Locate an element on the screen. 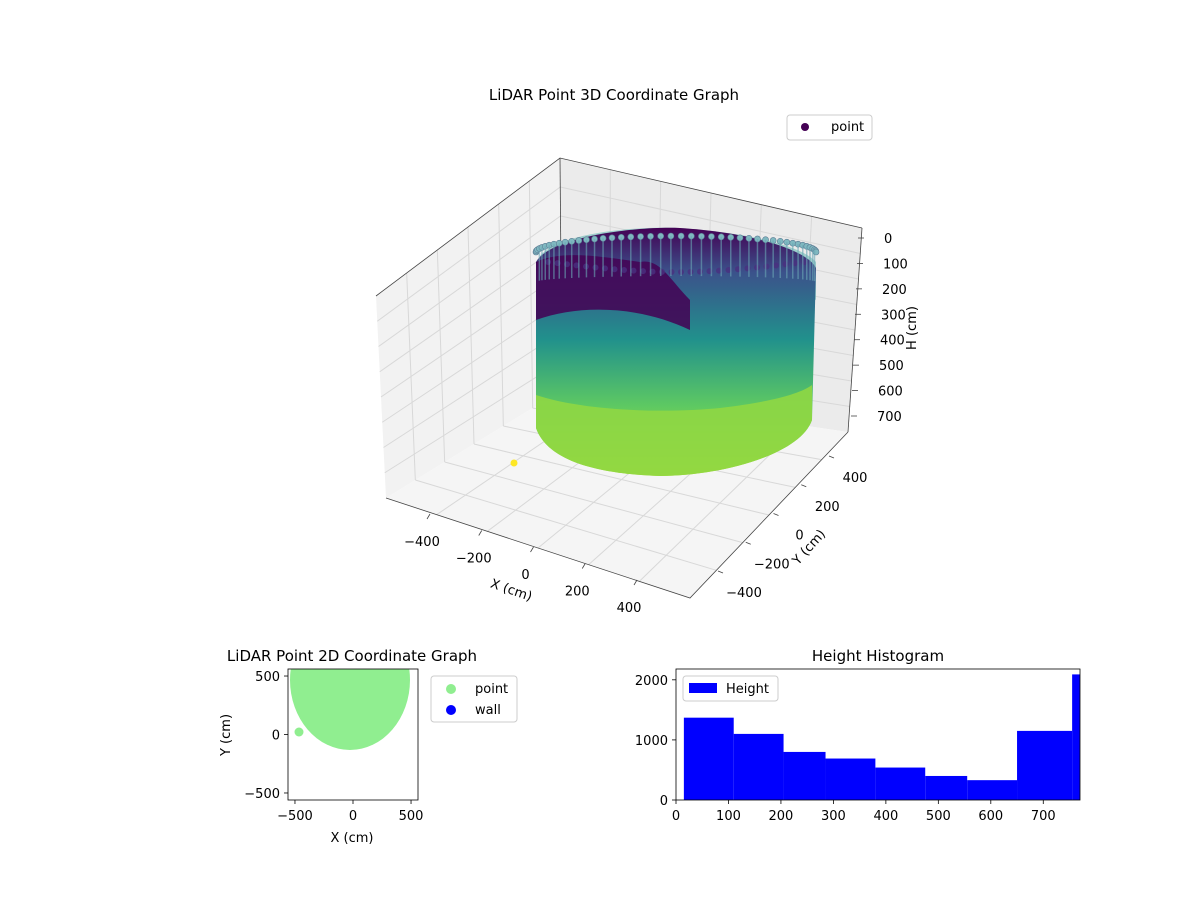  y-tick-label-2d: 0 is located at coordinates (276, 736).